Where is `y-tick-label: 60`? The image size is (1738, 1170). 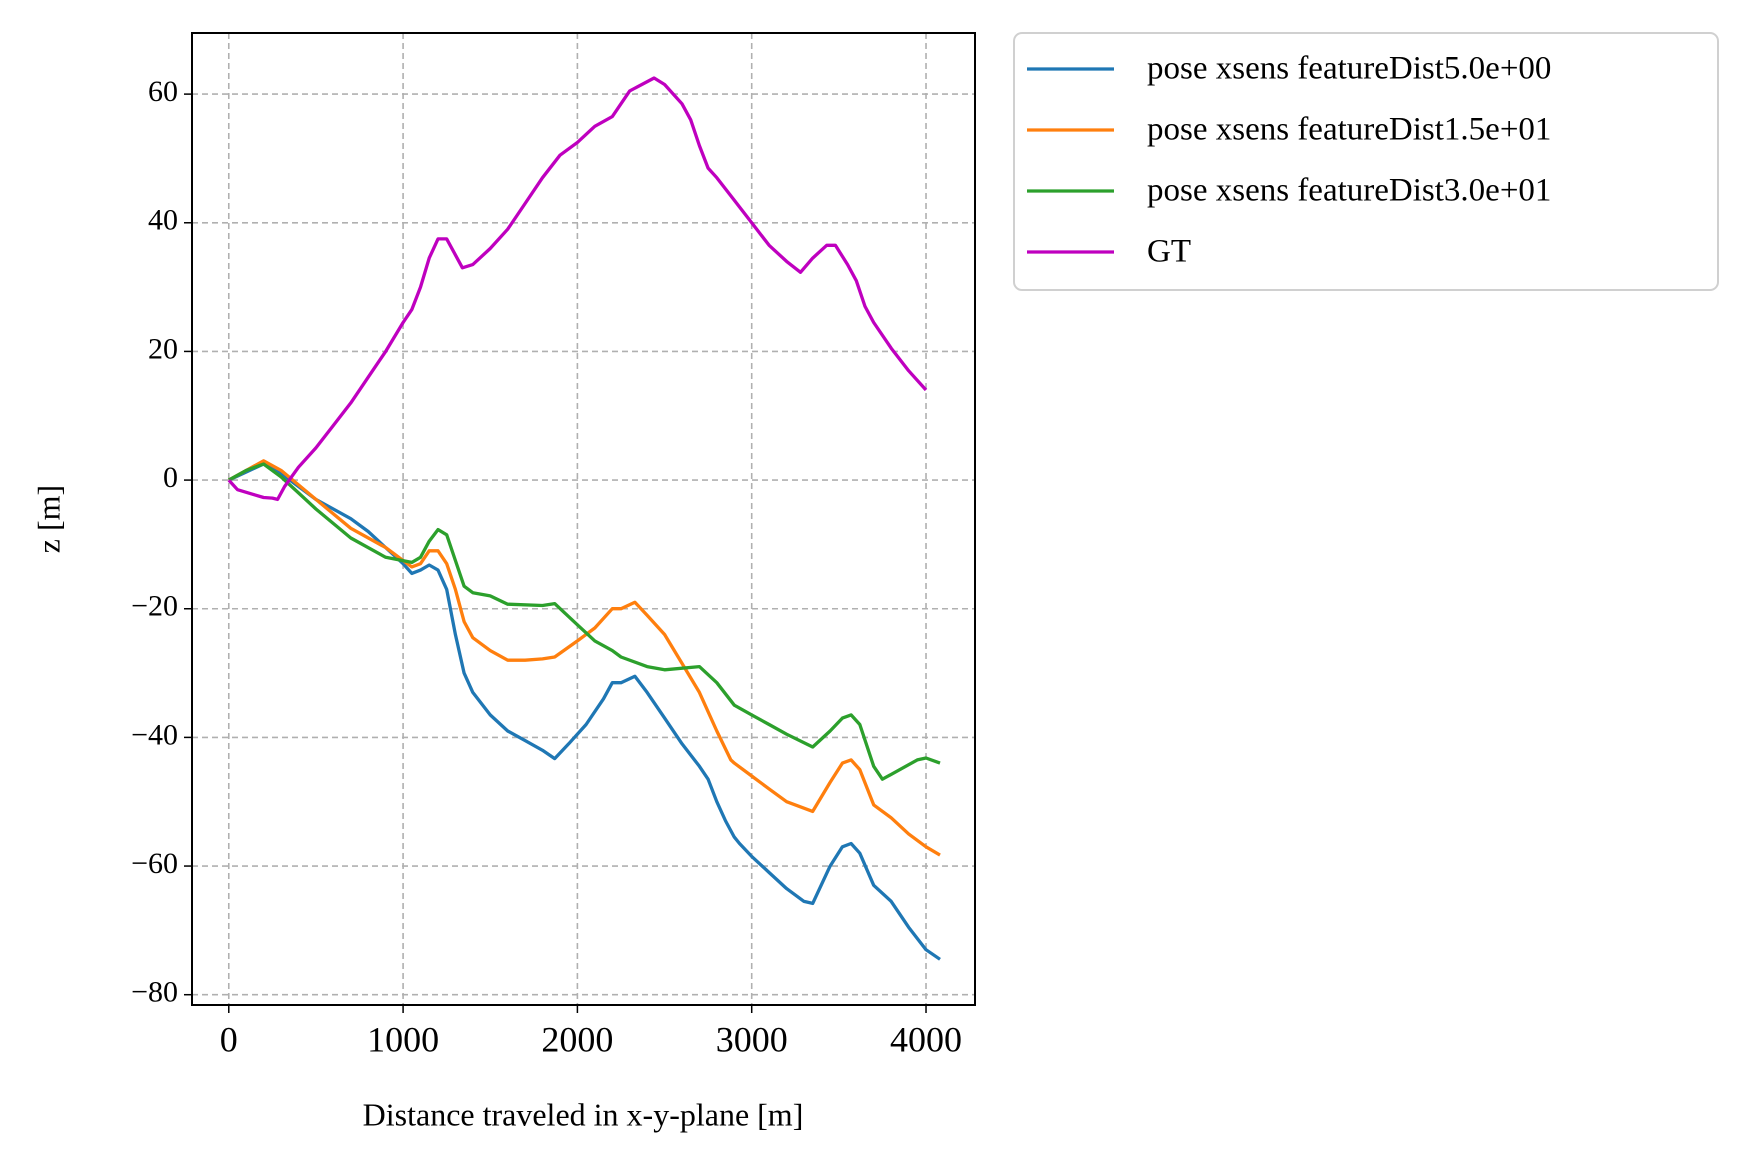
y-tick-label: 60 is located at coordinates (163, 91).